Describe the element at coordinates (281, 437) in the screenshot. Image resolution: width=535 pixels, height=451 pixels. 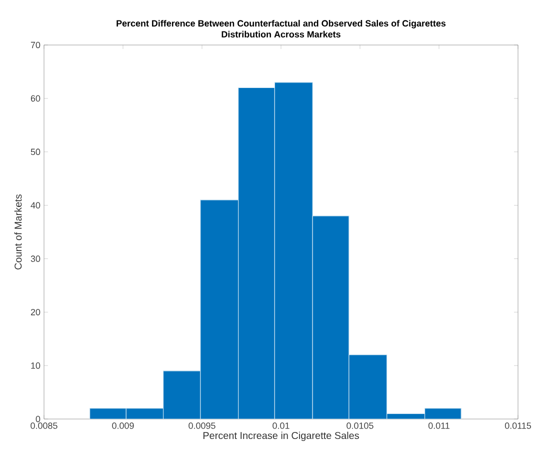
I see `x-axis-title: Percent Increase in Cigarette Sales` at that location.